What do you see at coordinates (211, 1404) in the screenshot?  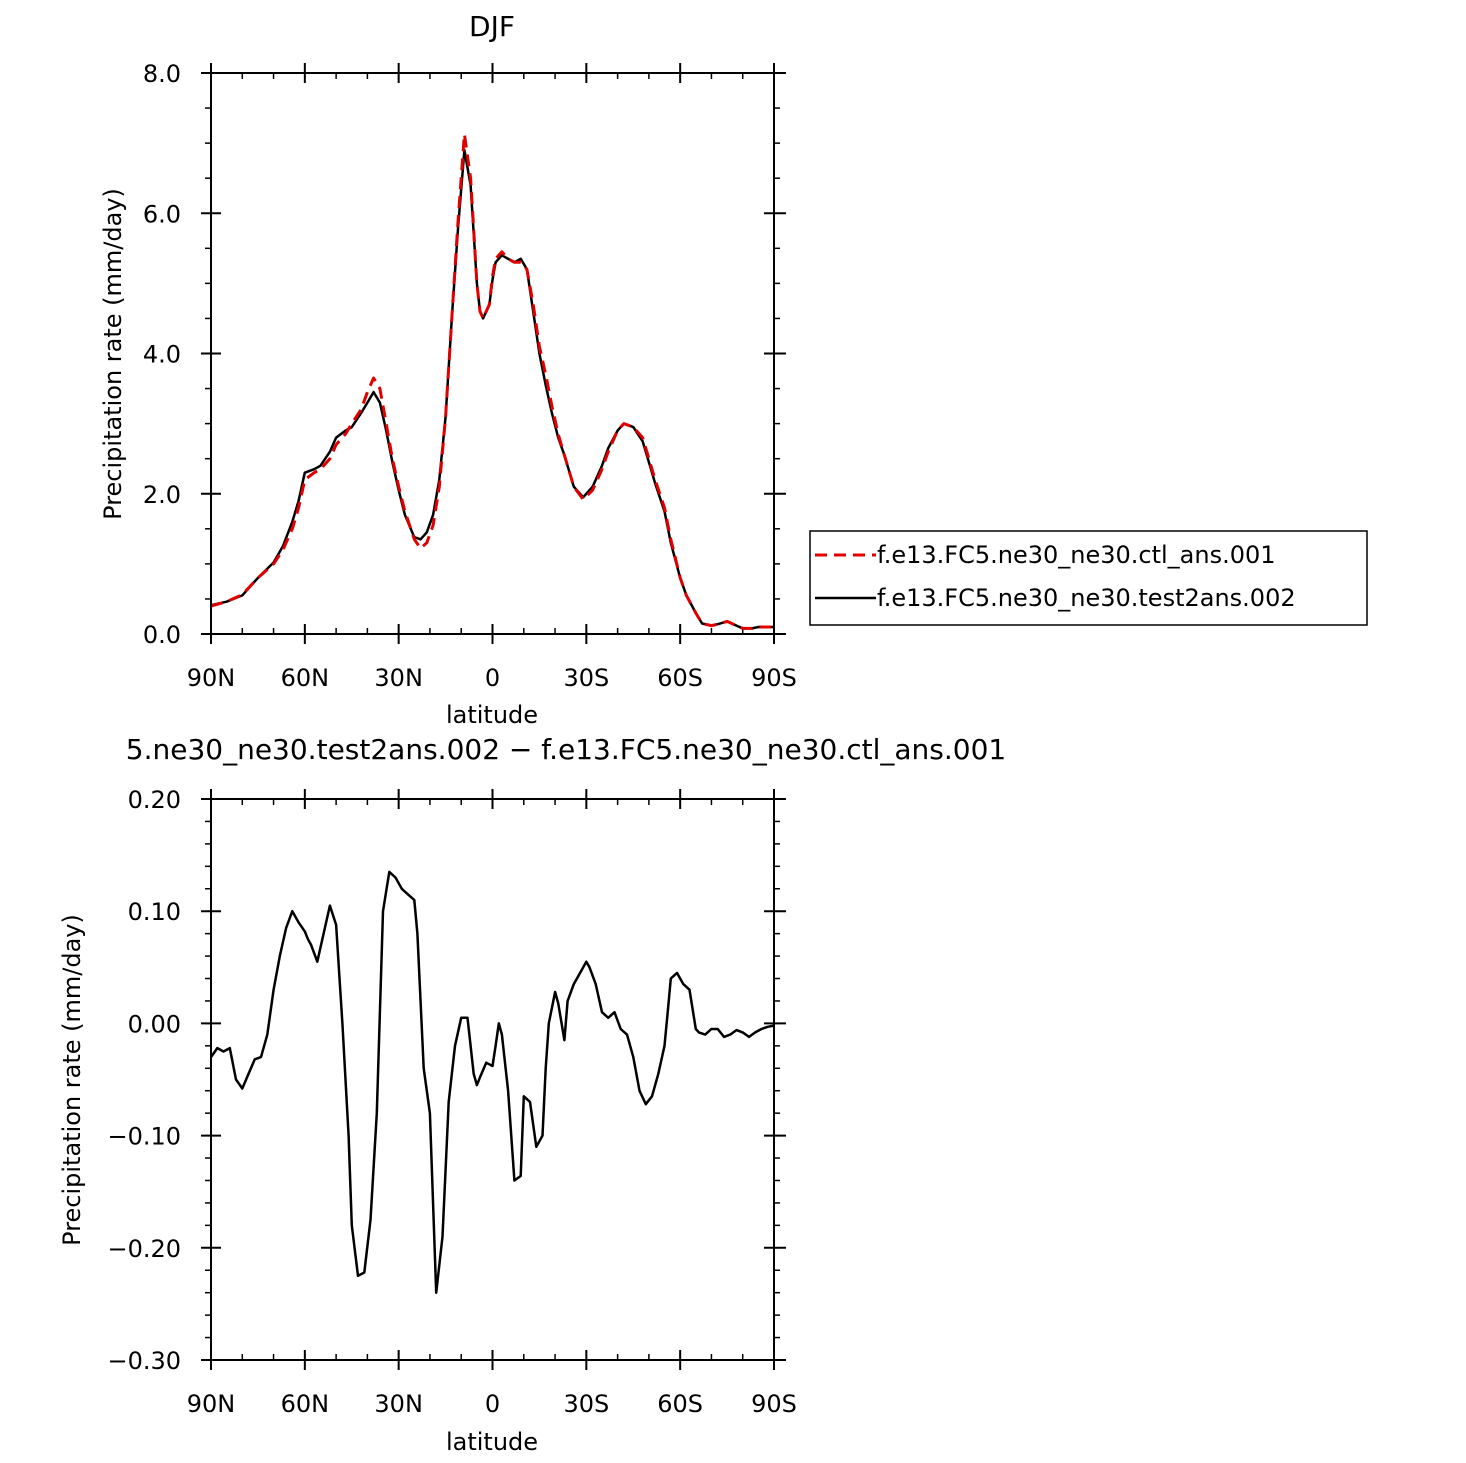 I see `bottom-xtick-label: 90N` at bounding box center [211, 1404].